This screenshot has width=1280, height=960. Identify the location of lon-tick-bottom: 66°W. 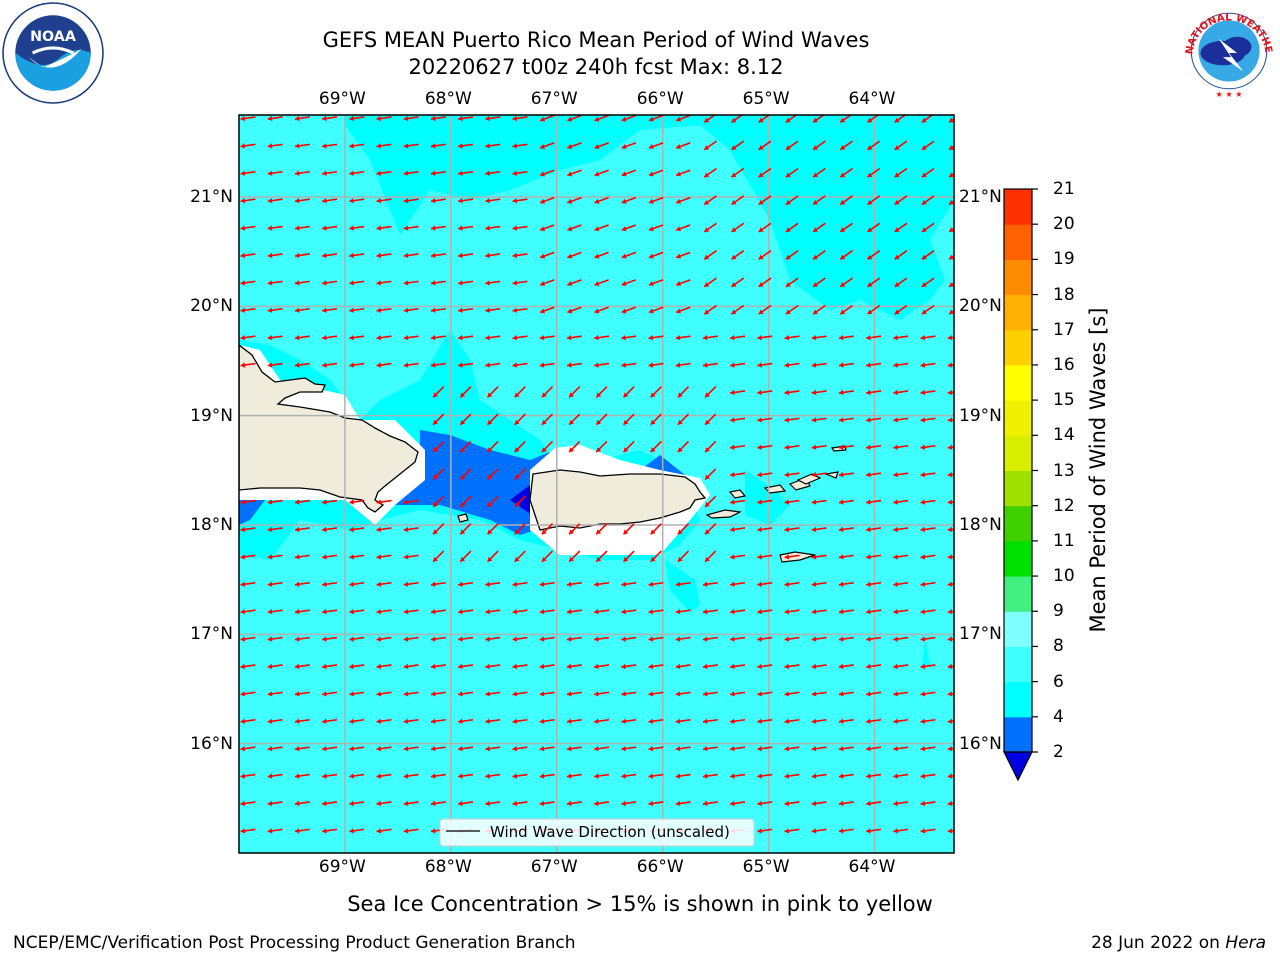
(660, 867).